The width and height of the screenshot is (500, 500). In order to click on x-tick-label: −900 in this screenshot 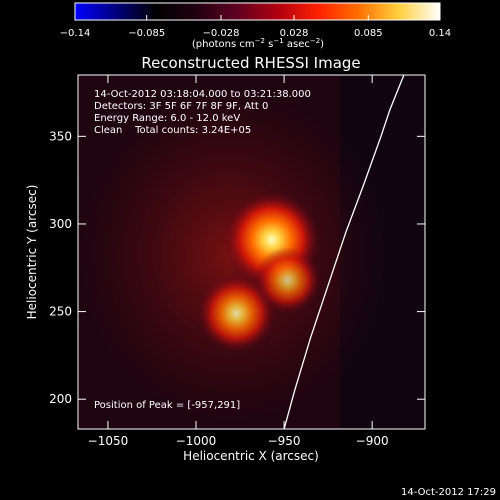, I will do `click(372, 441)`.